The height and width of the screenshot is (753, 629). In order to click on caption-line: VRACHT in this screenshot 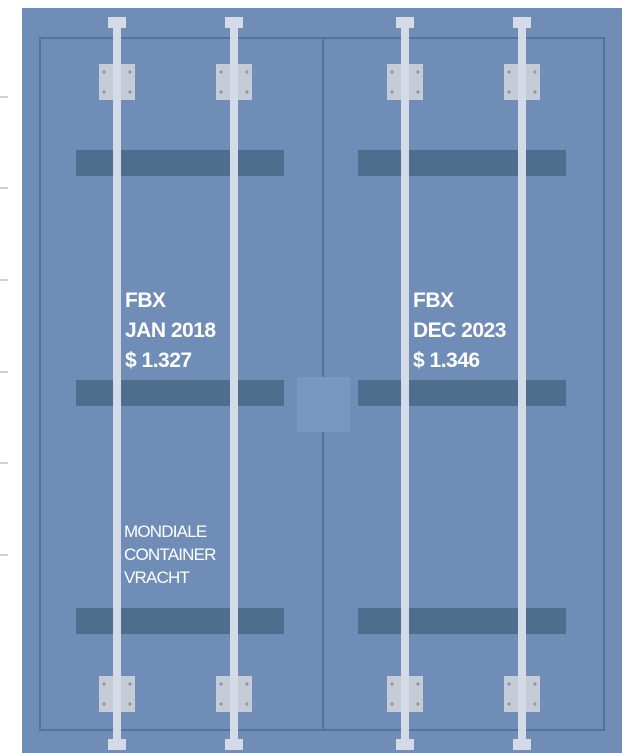, I will do `click(157, 577)`.